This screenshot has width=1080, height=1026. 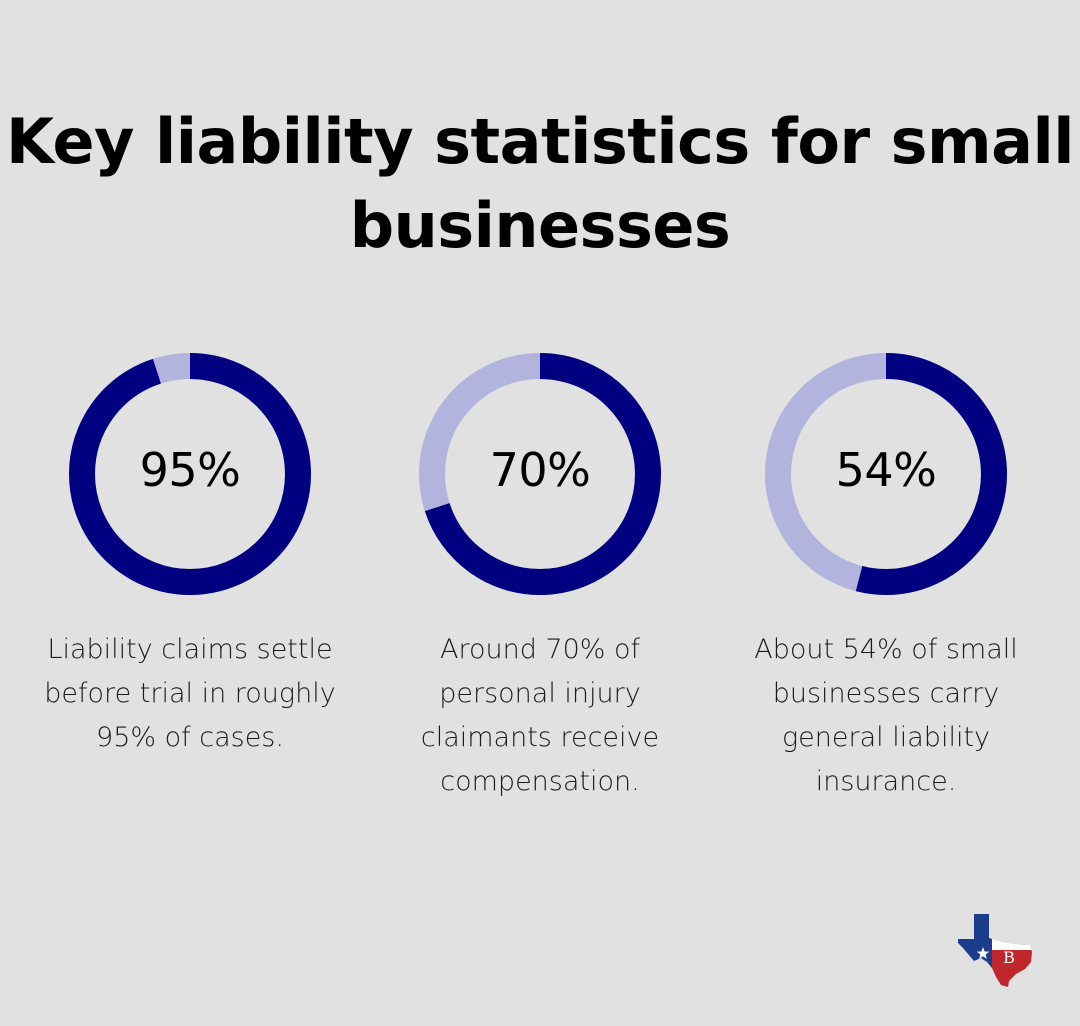 I want to click on logo-svg: B, so click(x=995, y=950).